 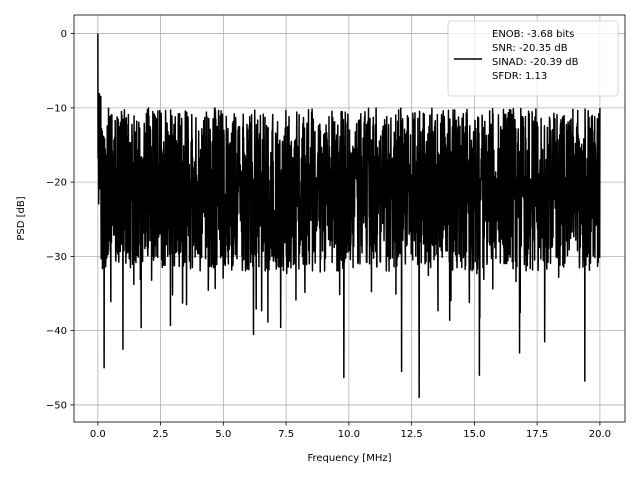 What do you see at coordinates (56, 405) in the screenshot?
I see `y-tick-label: −50` at bounding box center [56, 405].